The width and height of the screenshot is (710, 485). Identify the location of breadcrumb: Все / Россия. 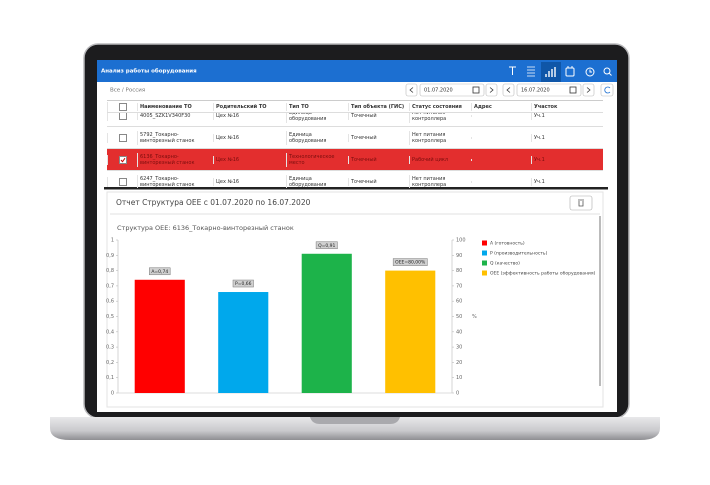
(127, 91).